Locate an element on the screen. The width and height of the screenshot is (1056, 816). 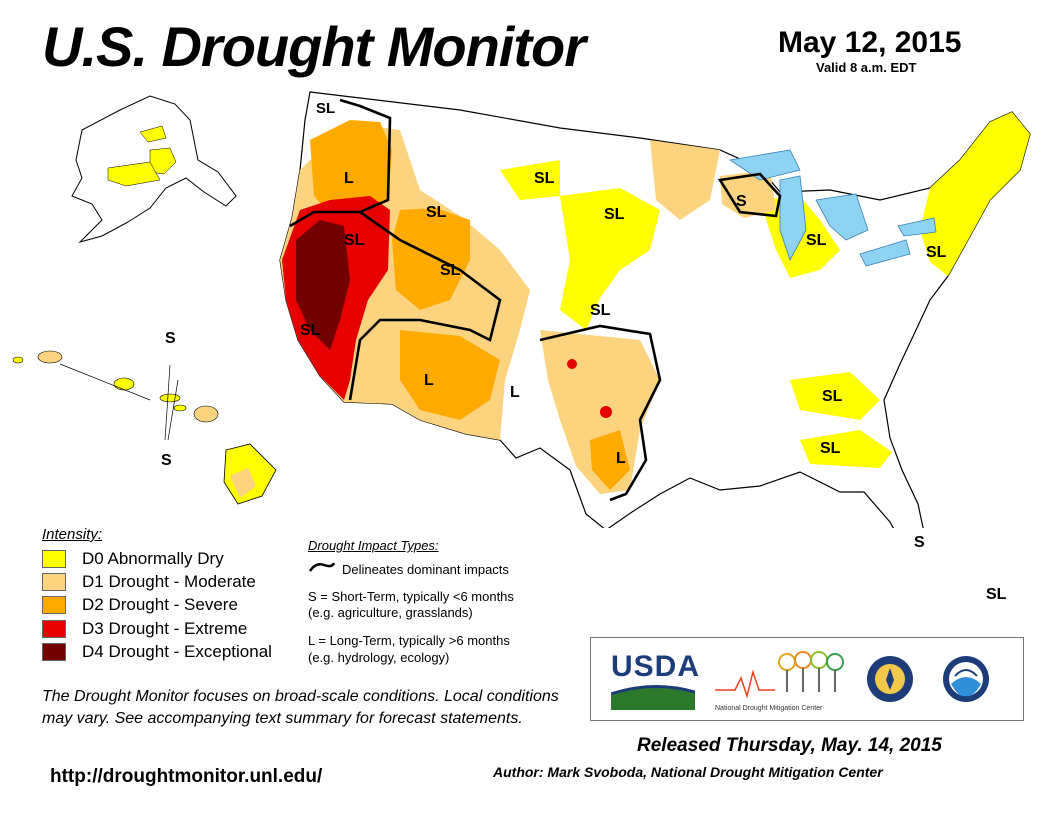
legend-label-d0: D0 Abnormally Dry is located at coordinates (153, 558).